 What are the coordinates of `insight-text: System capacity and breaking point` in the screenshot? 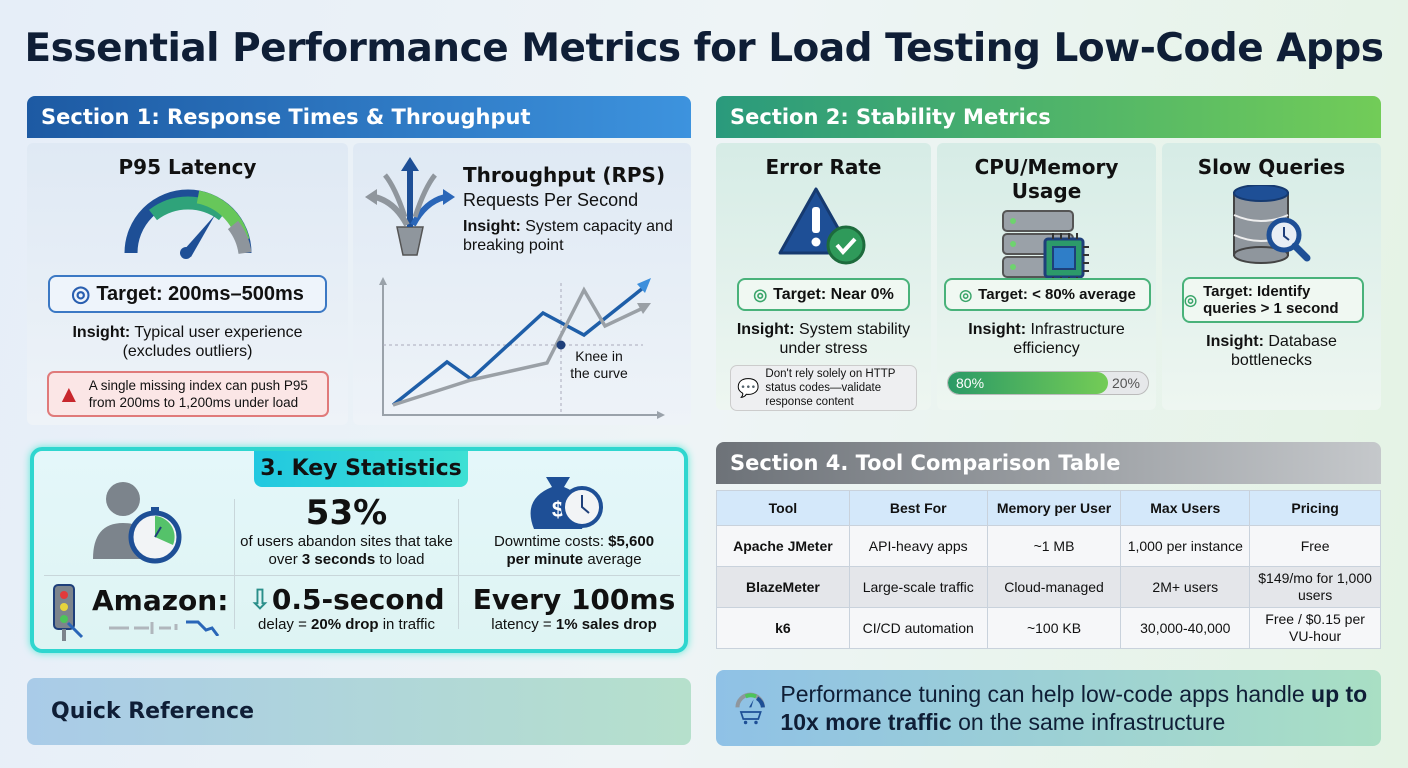 It's located at (568, 236).